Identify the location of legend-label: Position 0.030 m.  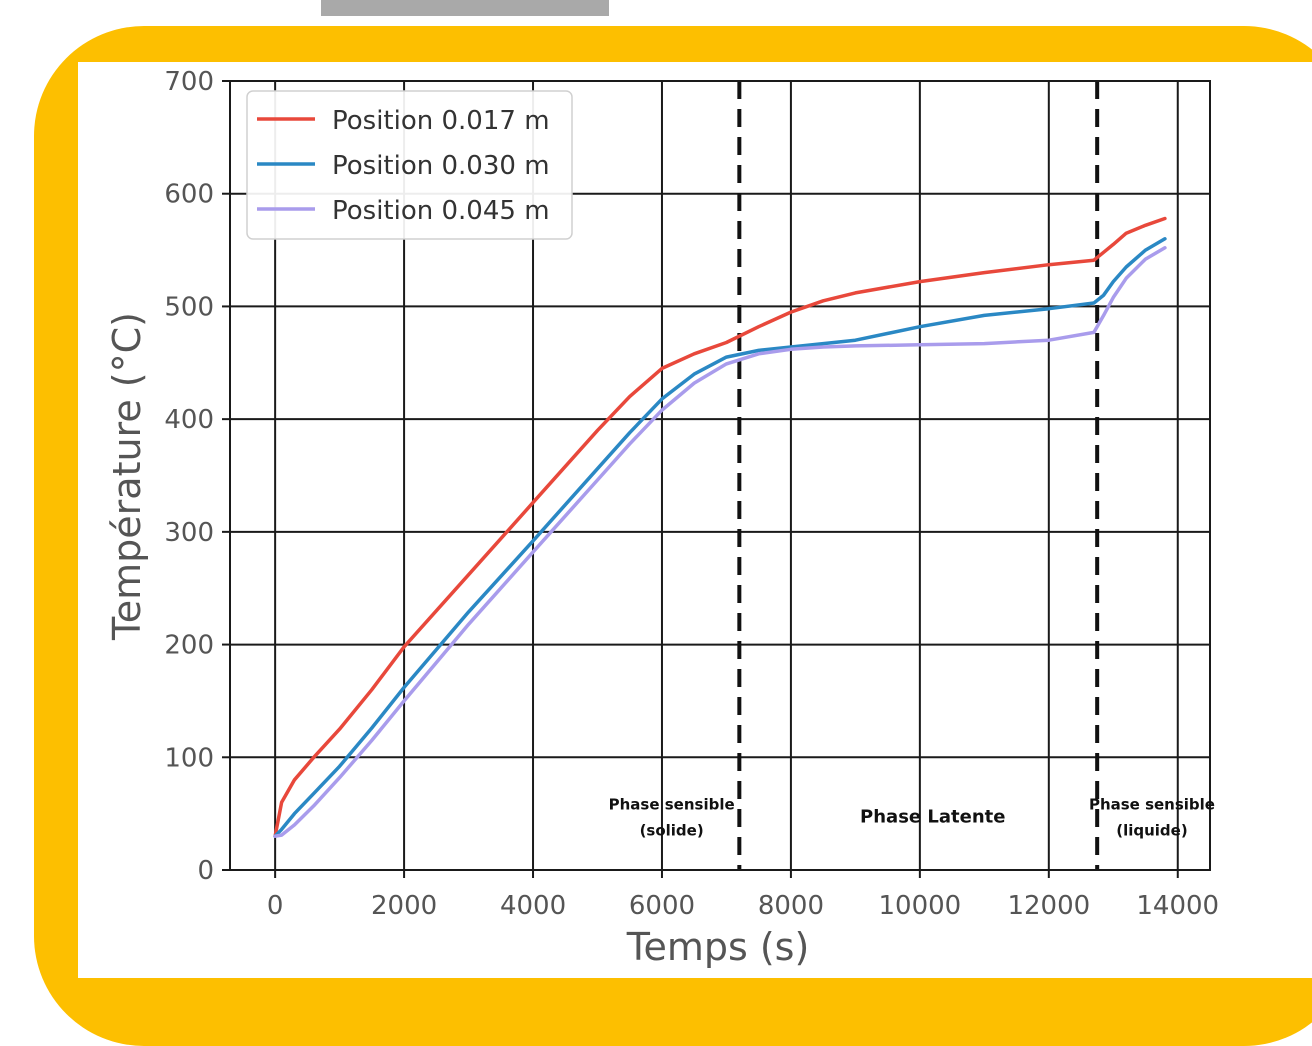
(441, 166).